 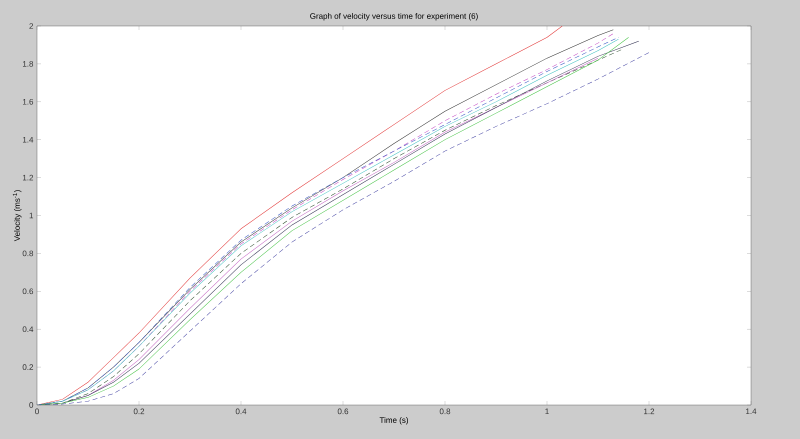 I want to click on chart-title: Graph of velocity versus time for experiment (6), so click(x=394, y=16).